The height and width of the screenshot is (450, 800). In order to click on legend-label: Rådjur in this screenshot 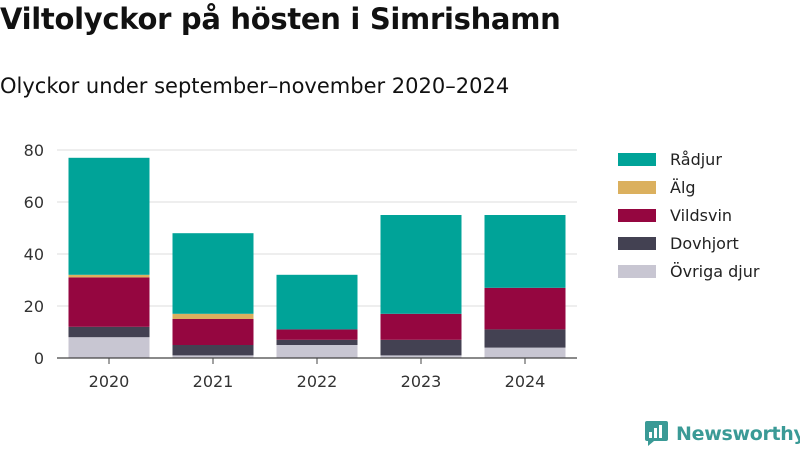, I will do `click(696, 159)`.